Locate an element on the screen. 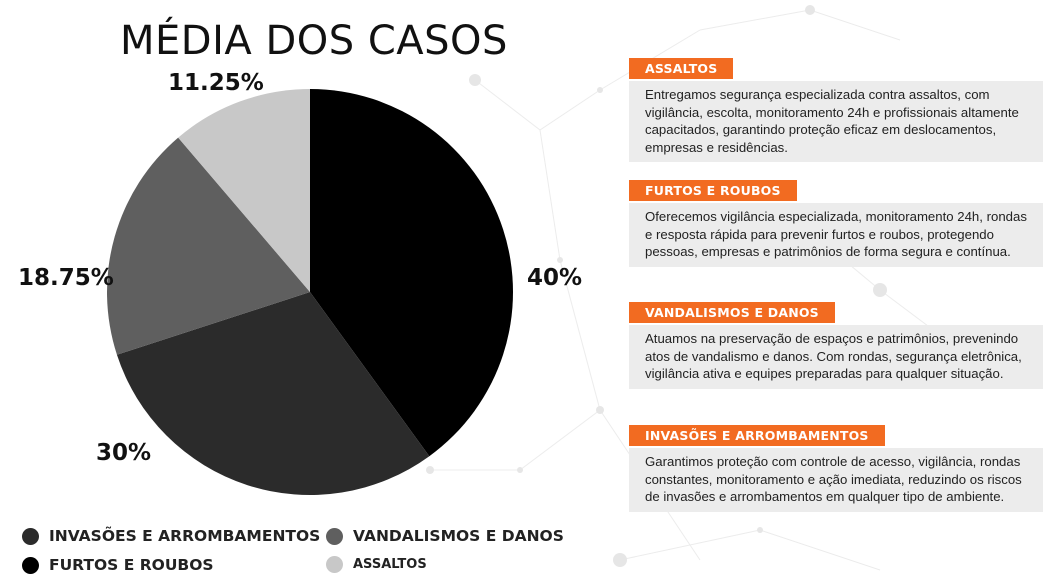  slice-label-furtos-e-roubos: 40% is located at coordinates (555, 278).